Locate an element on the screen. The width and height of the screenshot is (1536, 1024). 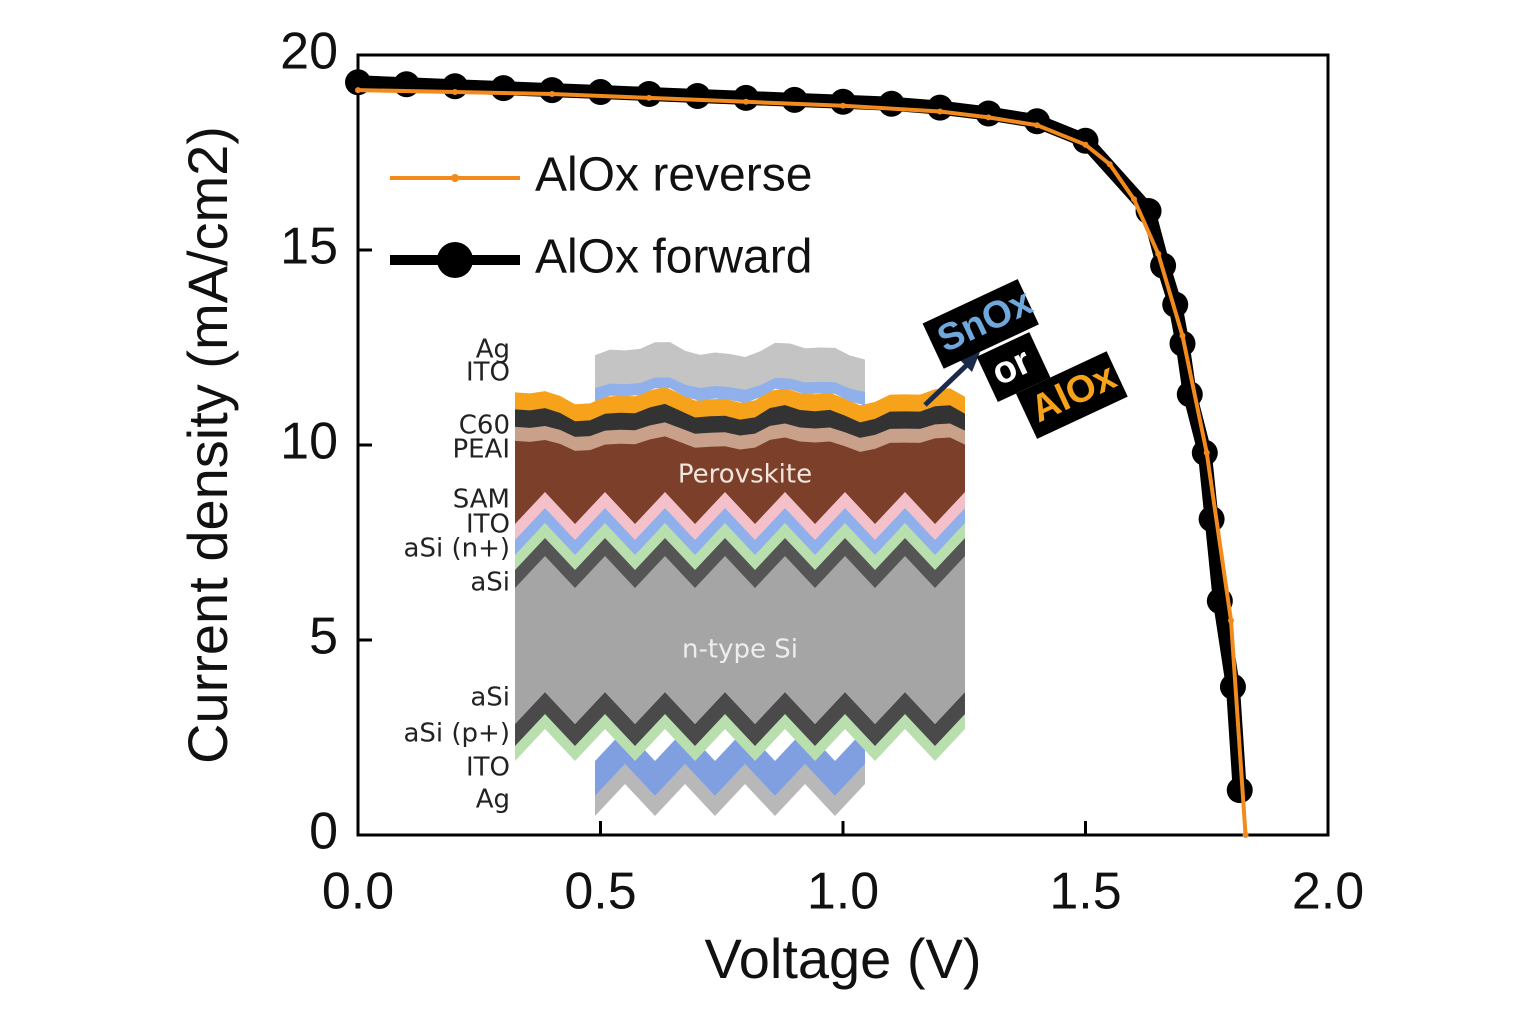
y-tick-label: 0 is located at coordinates (323, 832).